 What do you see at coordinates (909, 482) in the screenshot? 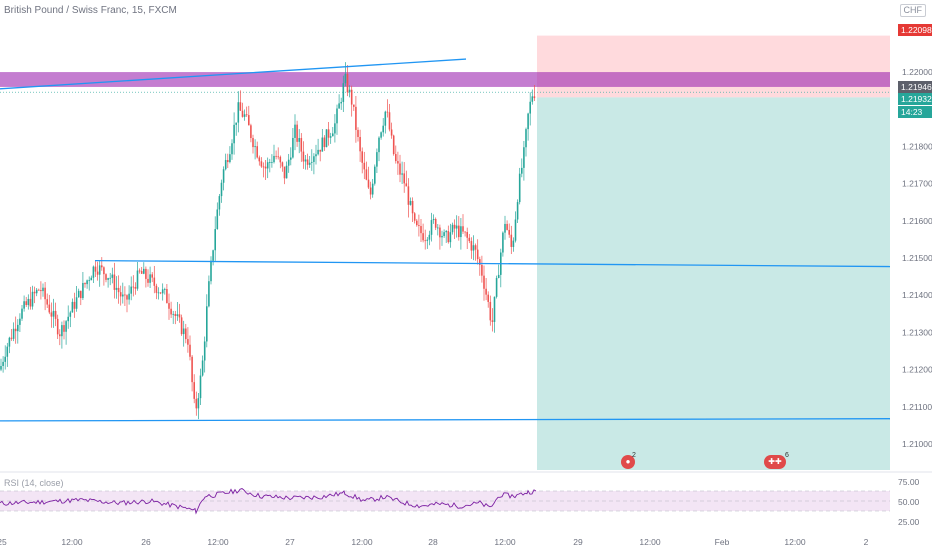
I see `rsi-tick-75: 75.00` at bounding box center [909, 482].